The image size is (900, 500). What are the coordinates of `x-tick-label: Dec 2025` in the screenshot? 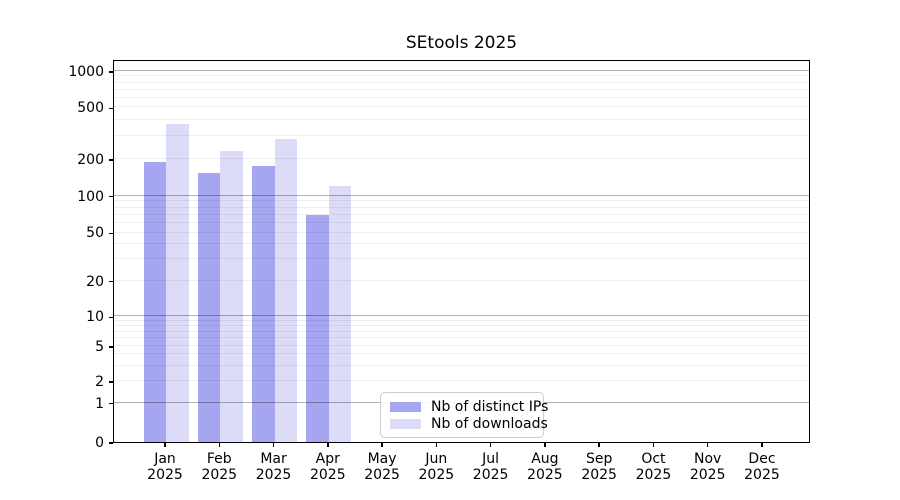 It's located at (762, 467).